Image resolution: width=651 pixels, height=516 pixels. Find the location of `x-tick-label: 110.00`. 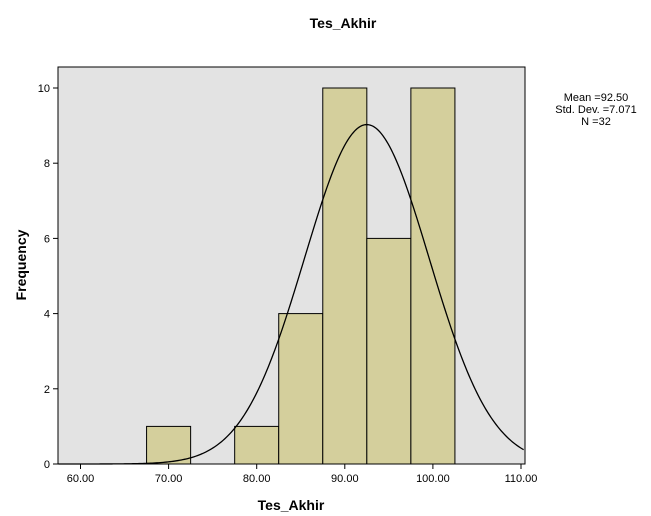

x-tick-label: 110.00 is located at coordinates (521, 479).